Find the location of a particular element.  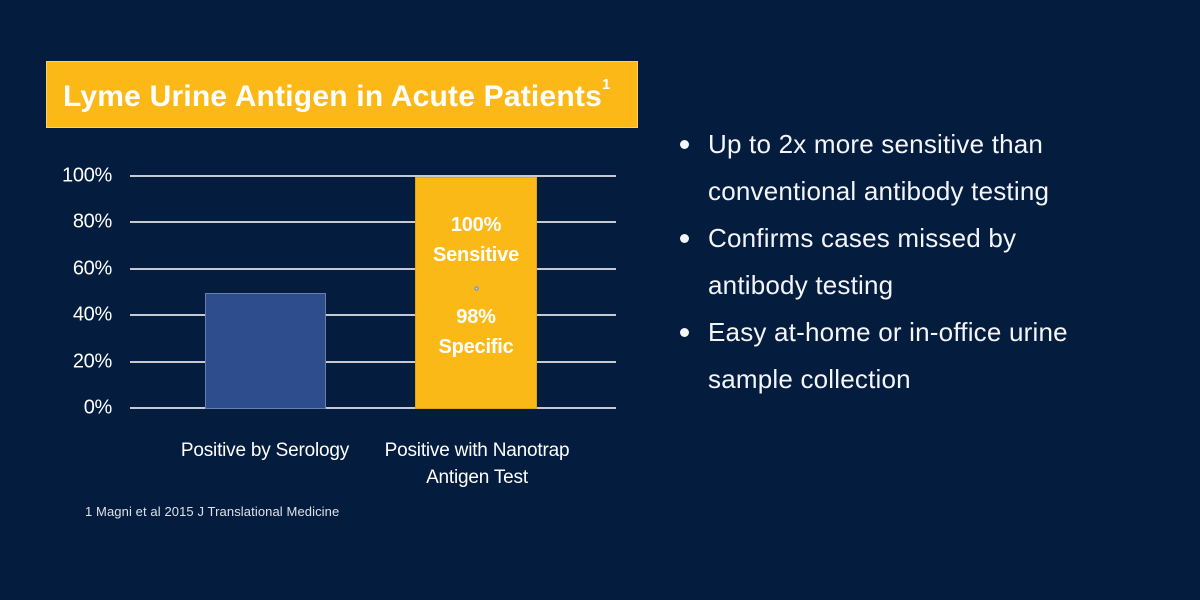

y-tick-100: 100% is located at coordinates (87, 175).